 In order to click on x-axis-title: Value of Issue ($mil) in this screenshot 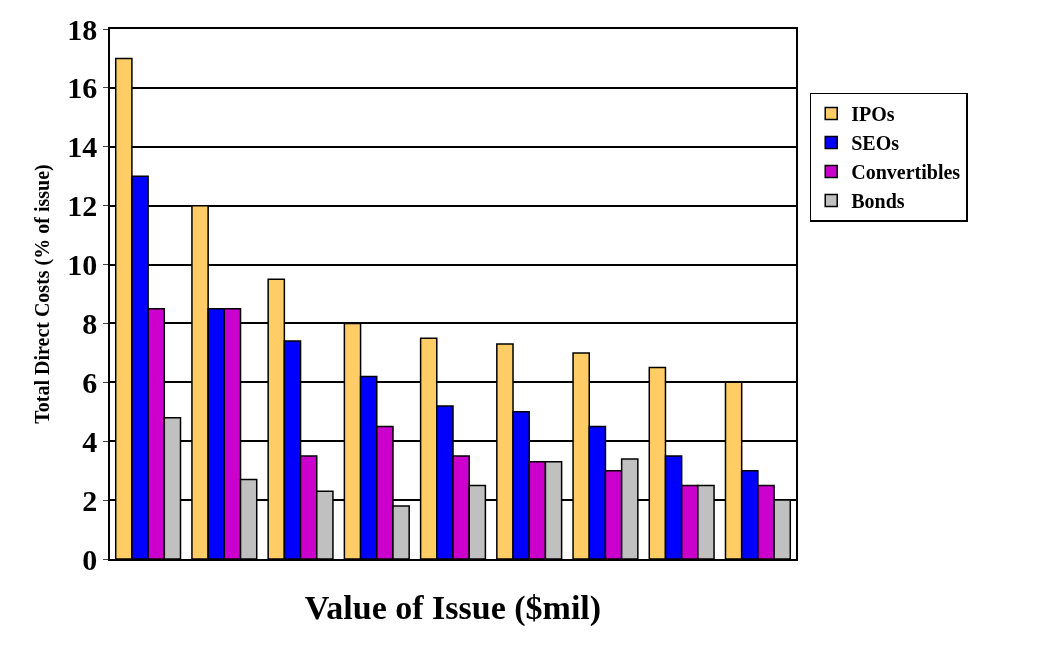, I will do `click(453, 607)`.